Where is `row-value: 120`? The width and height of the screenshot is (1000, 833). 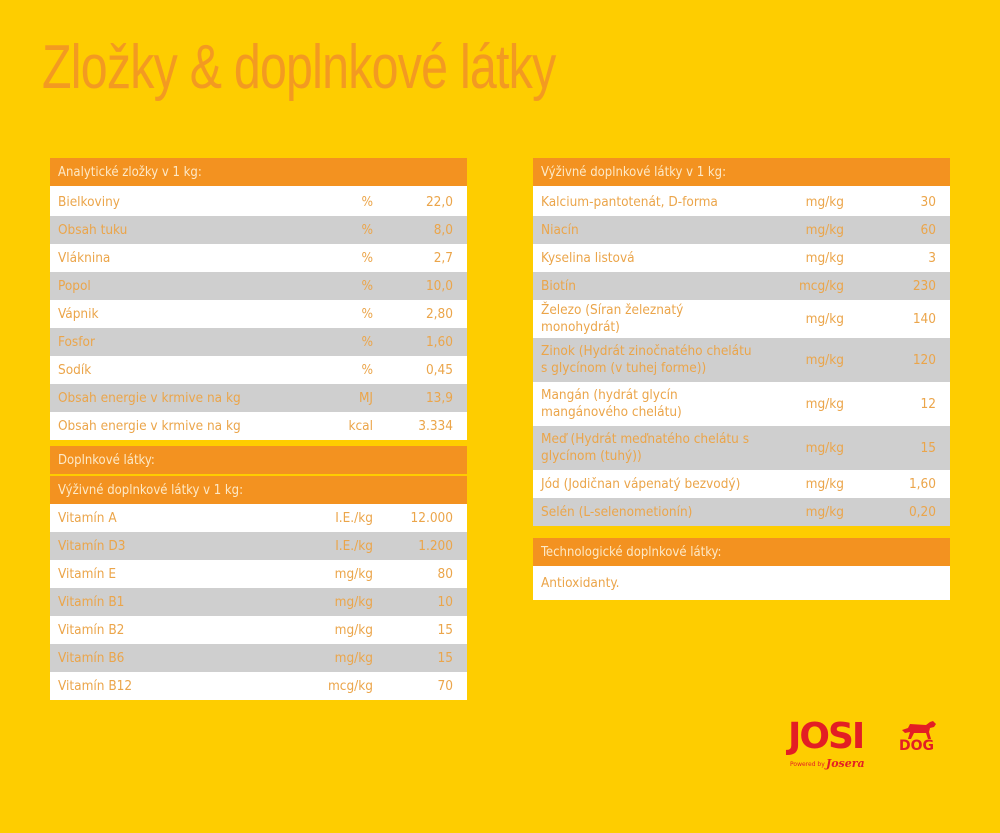
row-value: 120 is located at coordinates (924, 360).